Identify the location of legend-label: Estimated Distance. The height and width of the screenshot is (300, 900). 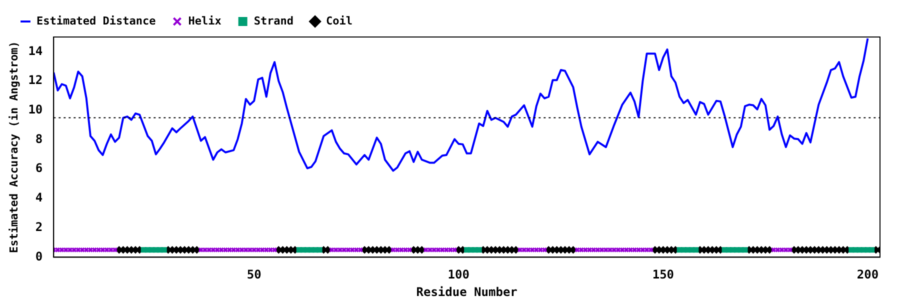
(96, 21).